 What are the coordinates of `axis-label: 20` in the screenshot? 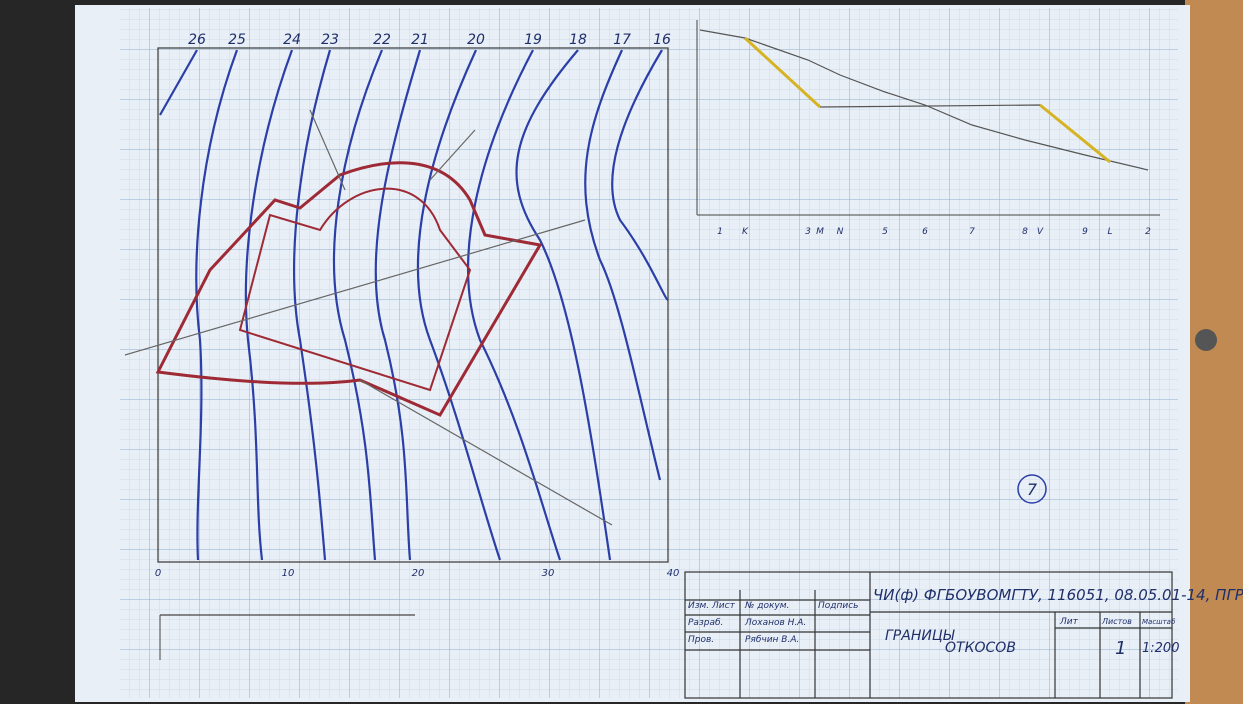 It's located at (418, 573).